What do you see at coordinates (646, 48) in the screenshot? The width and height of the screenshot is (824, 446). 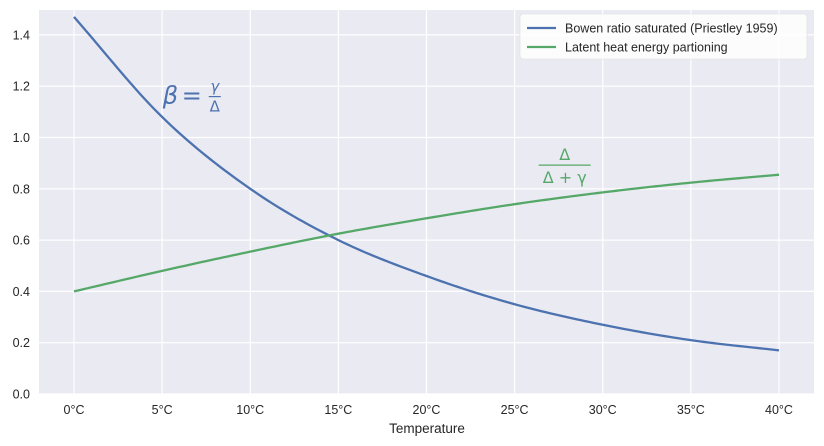 I see `legend-label-latent: Latent heat energy partioning` at bounding box center [646, 48].